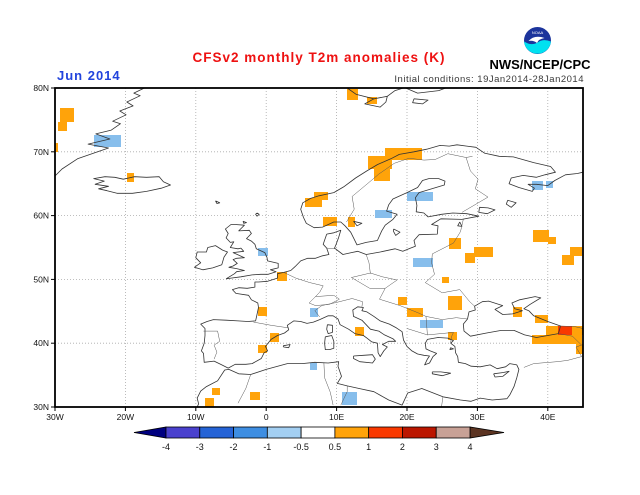 This screenshot has height=495, width=640. Describe the element at coordinates (319, 440) in the screenshot. I see `anomaly-colorbar: -4 -3 -2 -1 -0.5 0.5 1 2 3 4` at that location.